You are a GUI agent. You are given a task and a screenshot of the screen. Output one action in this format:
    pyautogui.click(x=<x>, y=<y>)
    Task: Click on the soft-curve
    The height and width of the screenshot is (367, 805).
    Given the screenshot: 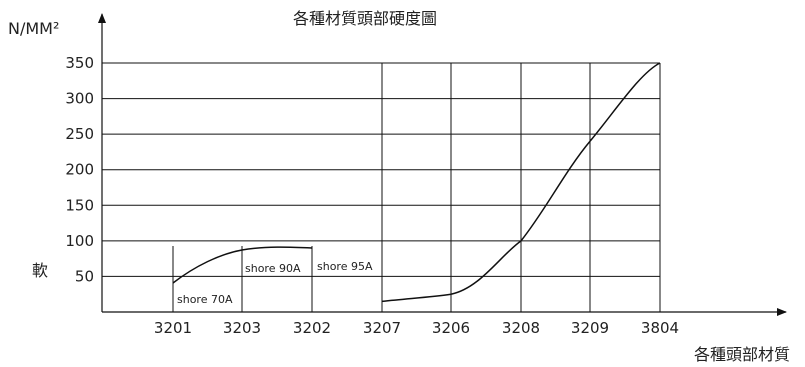 What is the action you would take?
    pyautogui.click(x=242, y=265)
    